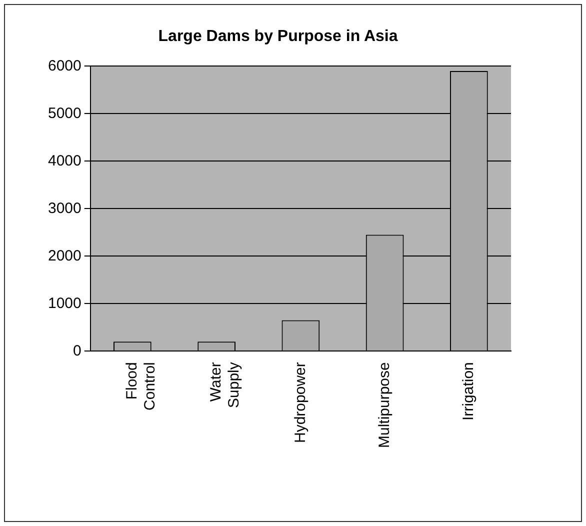 Image resolution: width=586 pixels, height=526 pixels. I want to click on x-tick-label: Irrigation, so click(469, 391).